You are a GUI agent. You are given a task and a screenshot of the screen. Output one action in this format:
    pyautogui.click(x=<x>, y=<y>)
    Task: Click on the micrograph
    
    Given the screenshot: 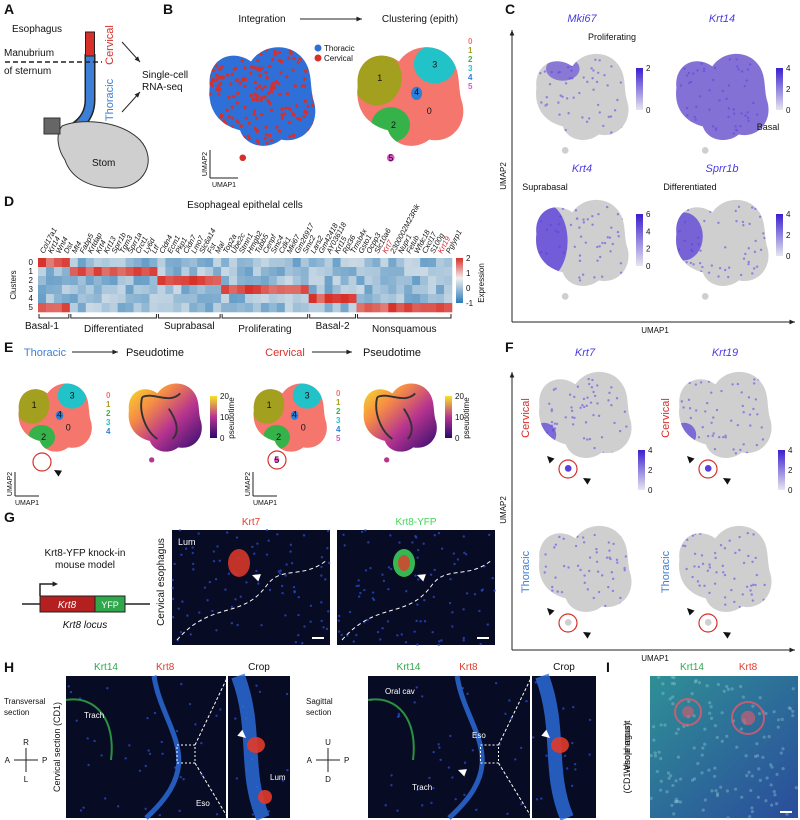 What is the action you would take?
    pyautogui.click(x=416, y=587)
    